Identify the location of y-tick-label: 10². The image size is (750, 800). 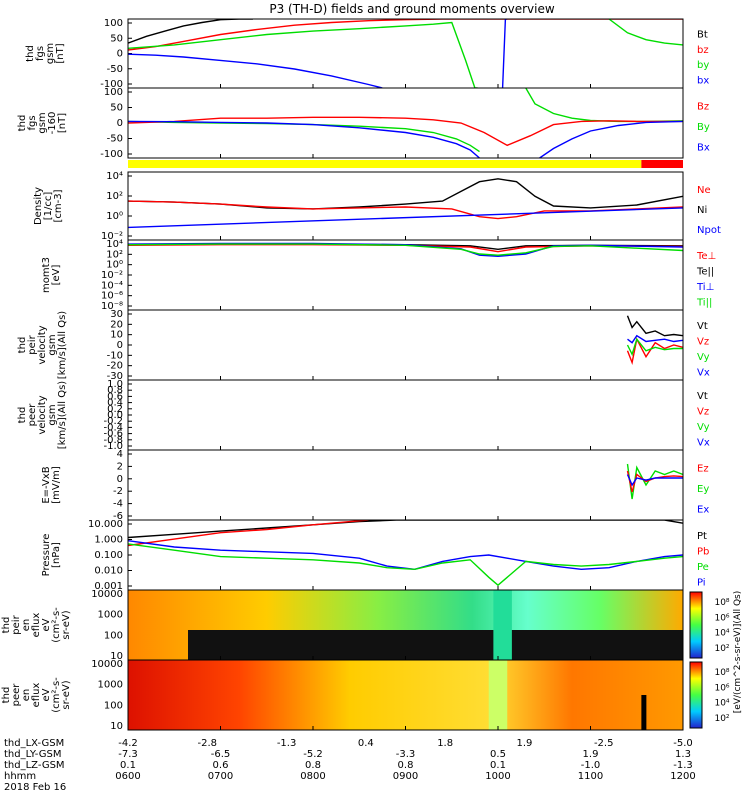
(114, 254).